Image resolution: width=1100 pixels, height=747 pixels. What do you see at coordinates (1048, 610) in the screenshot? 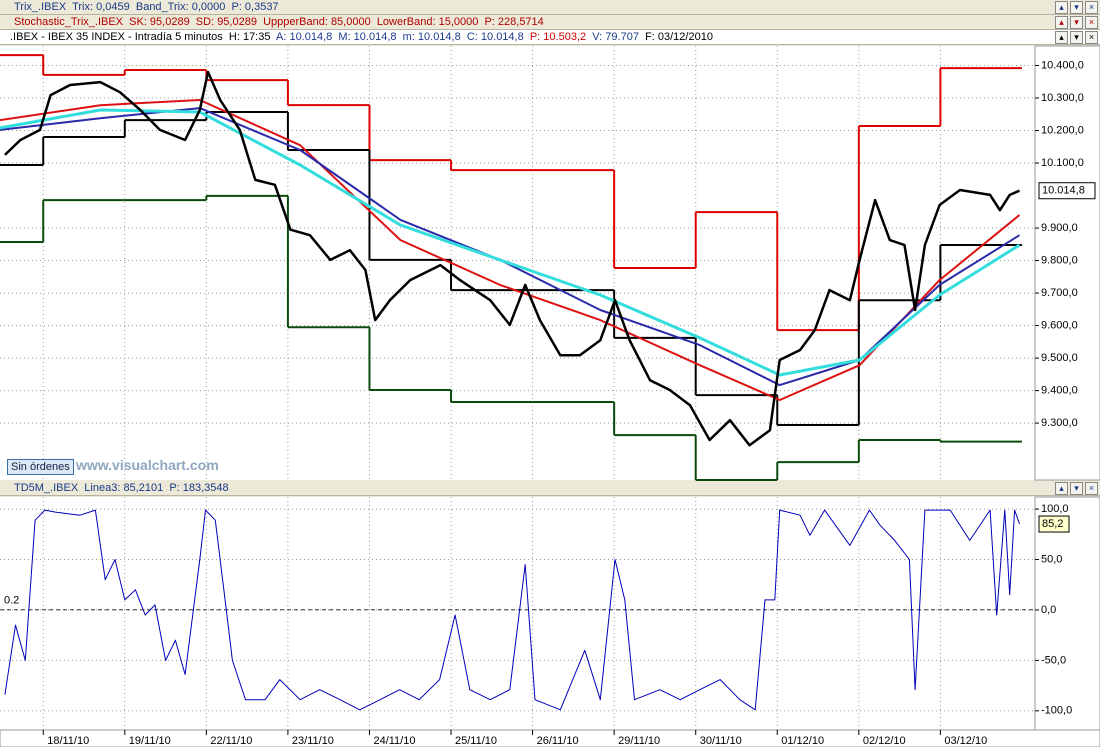
I see `y-tick-label: 0,0` at bounding box center [1048, 610].